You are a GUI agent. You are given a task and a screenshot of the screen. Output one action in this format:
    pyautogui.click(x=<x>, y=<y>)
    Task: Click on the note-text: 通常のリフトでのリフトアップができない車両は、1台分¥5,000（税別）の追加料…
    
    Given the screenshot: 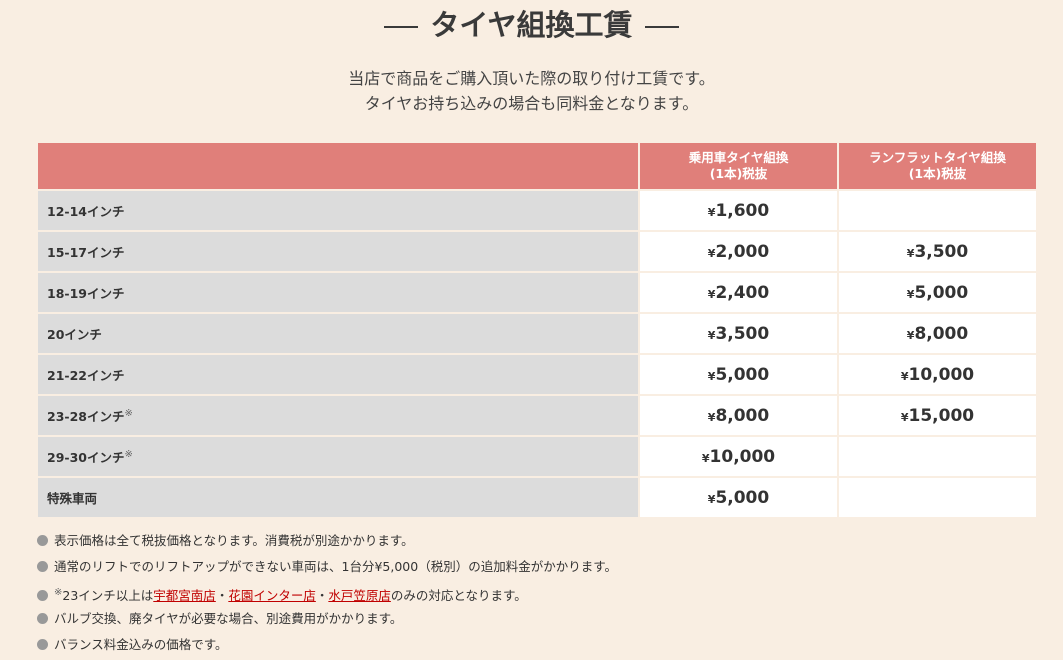 What is the action you would take?
    pyautogui.click(x=335, y=566)
    